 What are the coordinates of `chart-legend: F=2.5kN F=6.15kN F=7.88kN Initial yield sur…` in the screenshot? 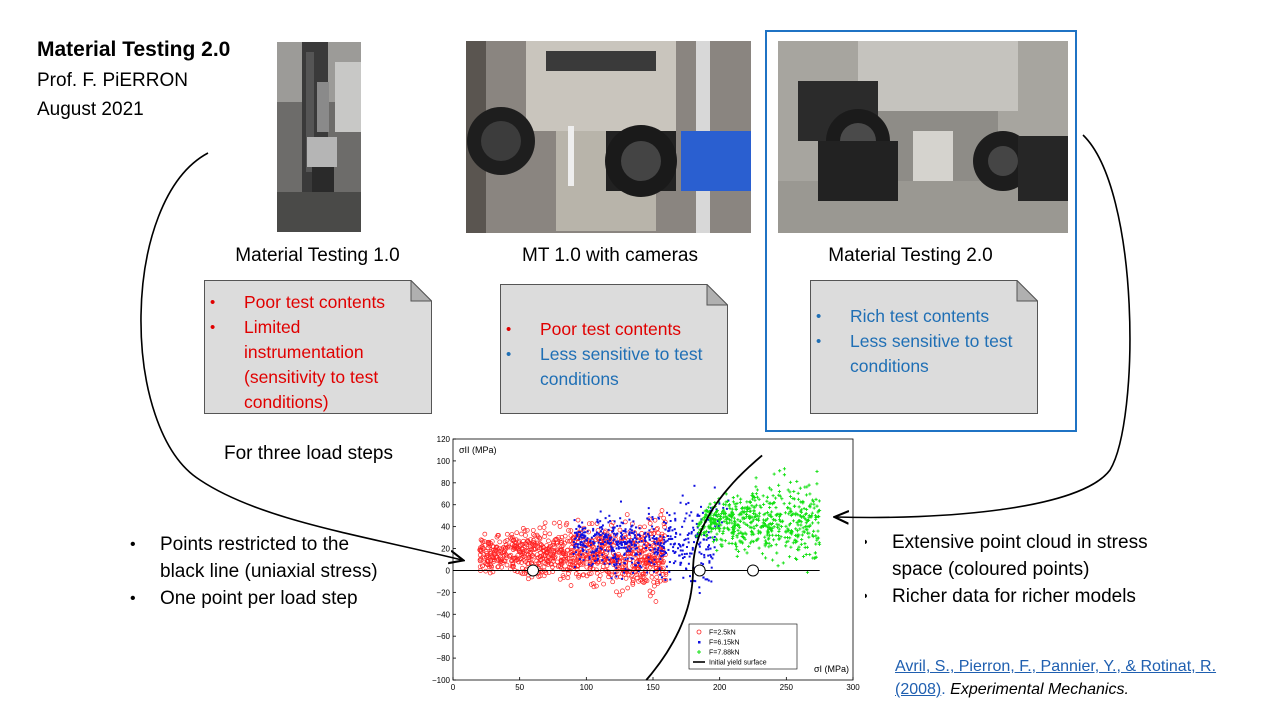 It's located at (743, 646).